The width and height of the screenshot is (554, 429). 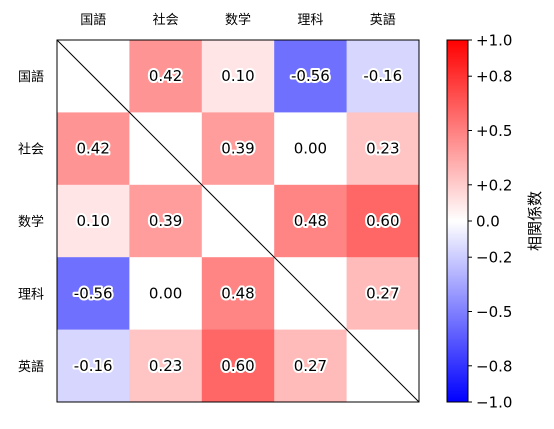 I want to click on colorbar, so click(x=457, y=221).